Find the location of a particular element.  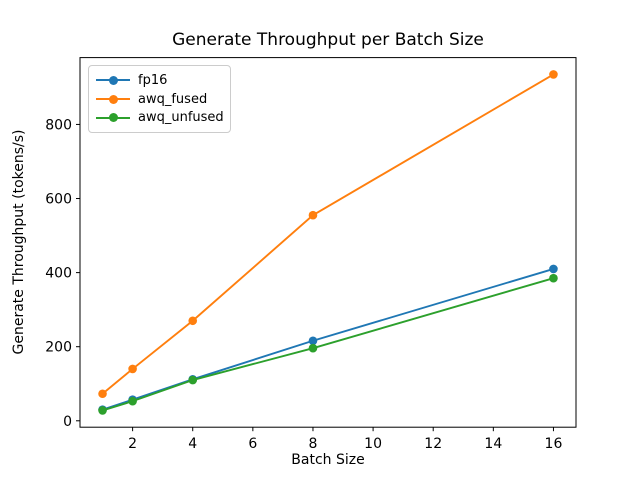

x-axis-label: Batch Size is located at coordinates (327, 460).